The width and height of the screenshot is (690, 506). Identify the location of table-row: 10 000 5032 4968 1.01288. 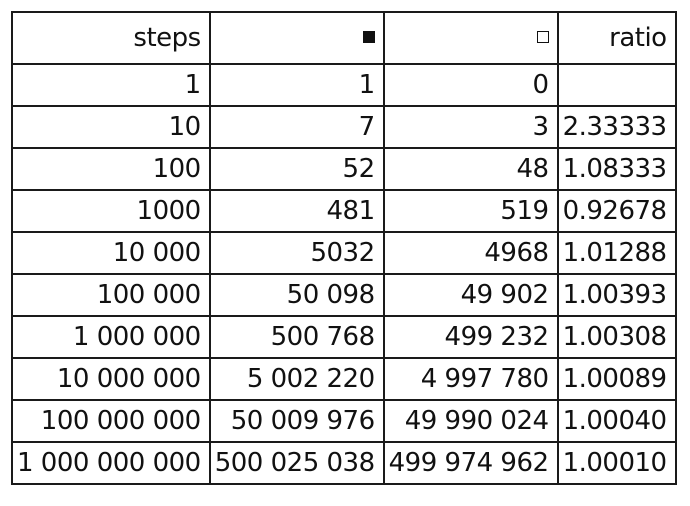
(344, 253).